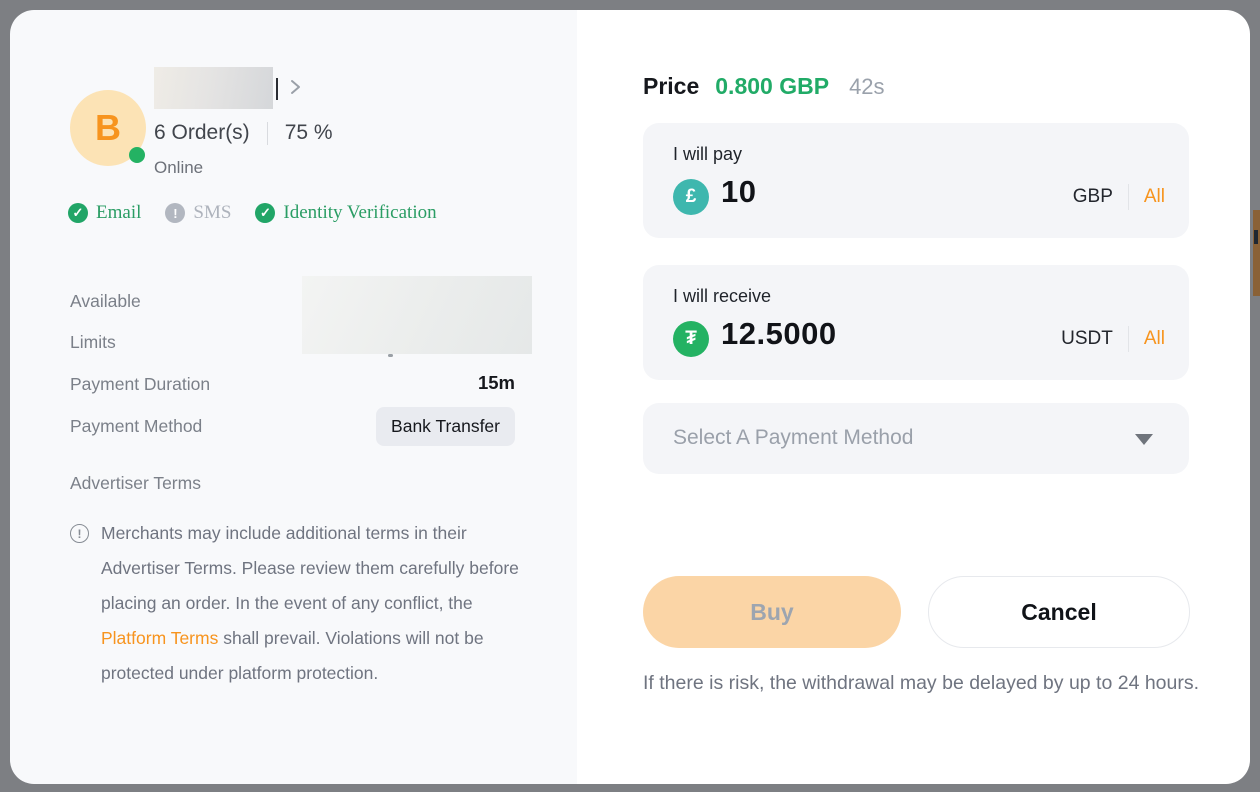  What do you see at coordinates (671, 86) in the screenshot?
I see `price-label: Price` at bounding box center [671, 86].